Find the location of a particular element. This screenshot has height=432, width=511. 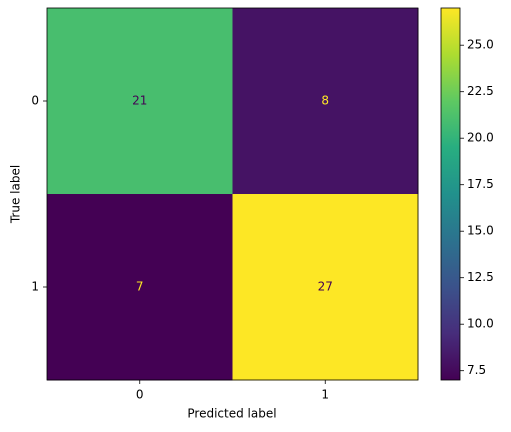

colorbar-tick-label: 10.0 is located at coordinates (480, 324).